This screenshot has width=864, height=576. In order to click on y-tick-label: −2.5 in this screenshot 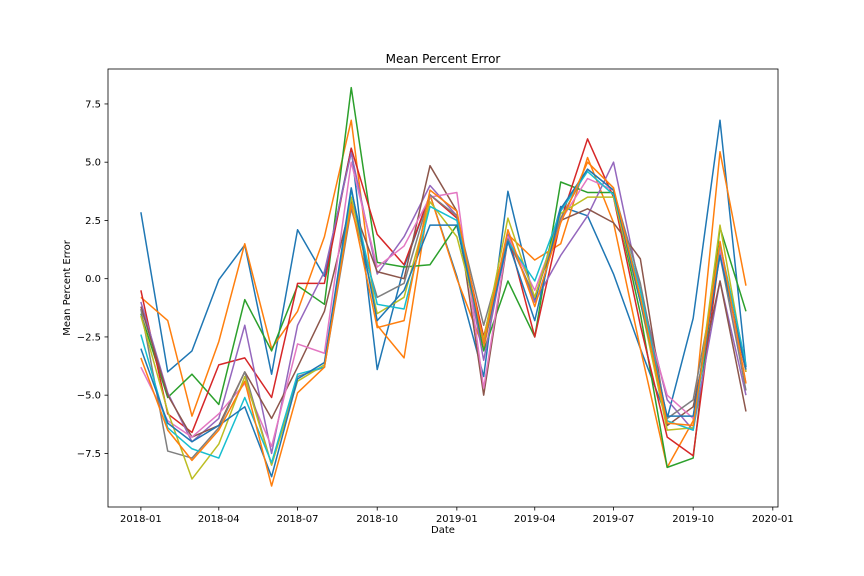, I will do `click(89, 337)`.